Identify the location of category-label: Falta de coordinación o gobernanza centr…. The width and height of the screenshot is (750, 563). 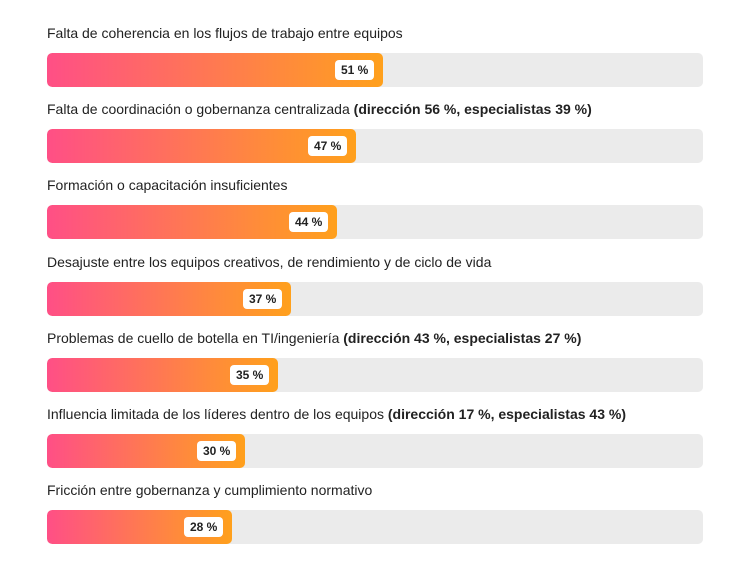
(375, 109).